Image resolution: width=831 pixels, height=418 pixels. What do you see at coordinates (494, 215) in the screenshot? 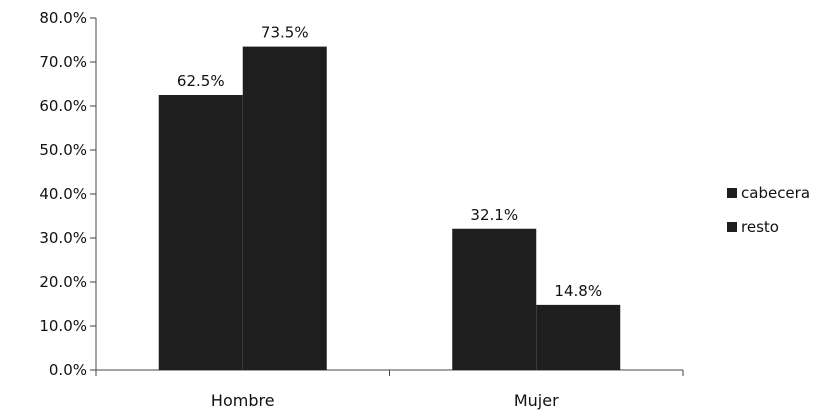
I see `data-label: 32.1%` at bounding box center [494, 215].